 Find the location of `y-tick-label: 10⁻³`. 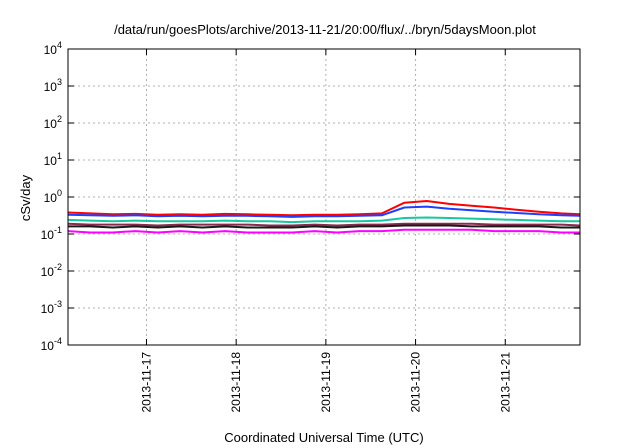

y-tick-label: 10⁻³ is located at coordinates (51, 307).